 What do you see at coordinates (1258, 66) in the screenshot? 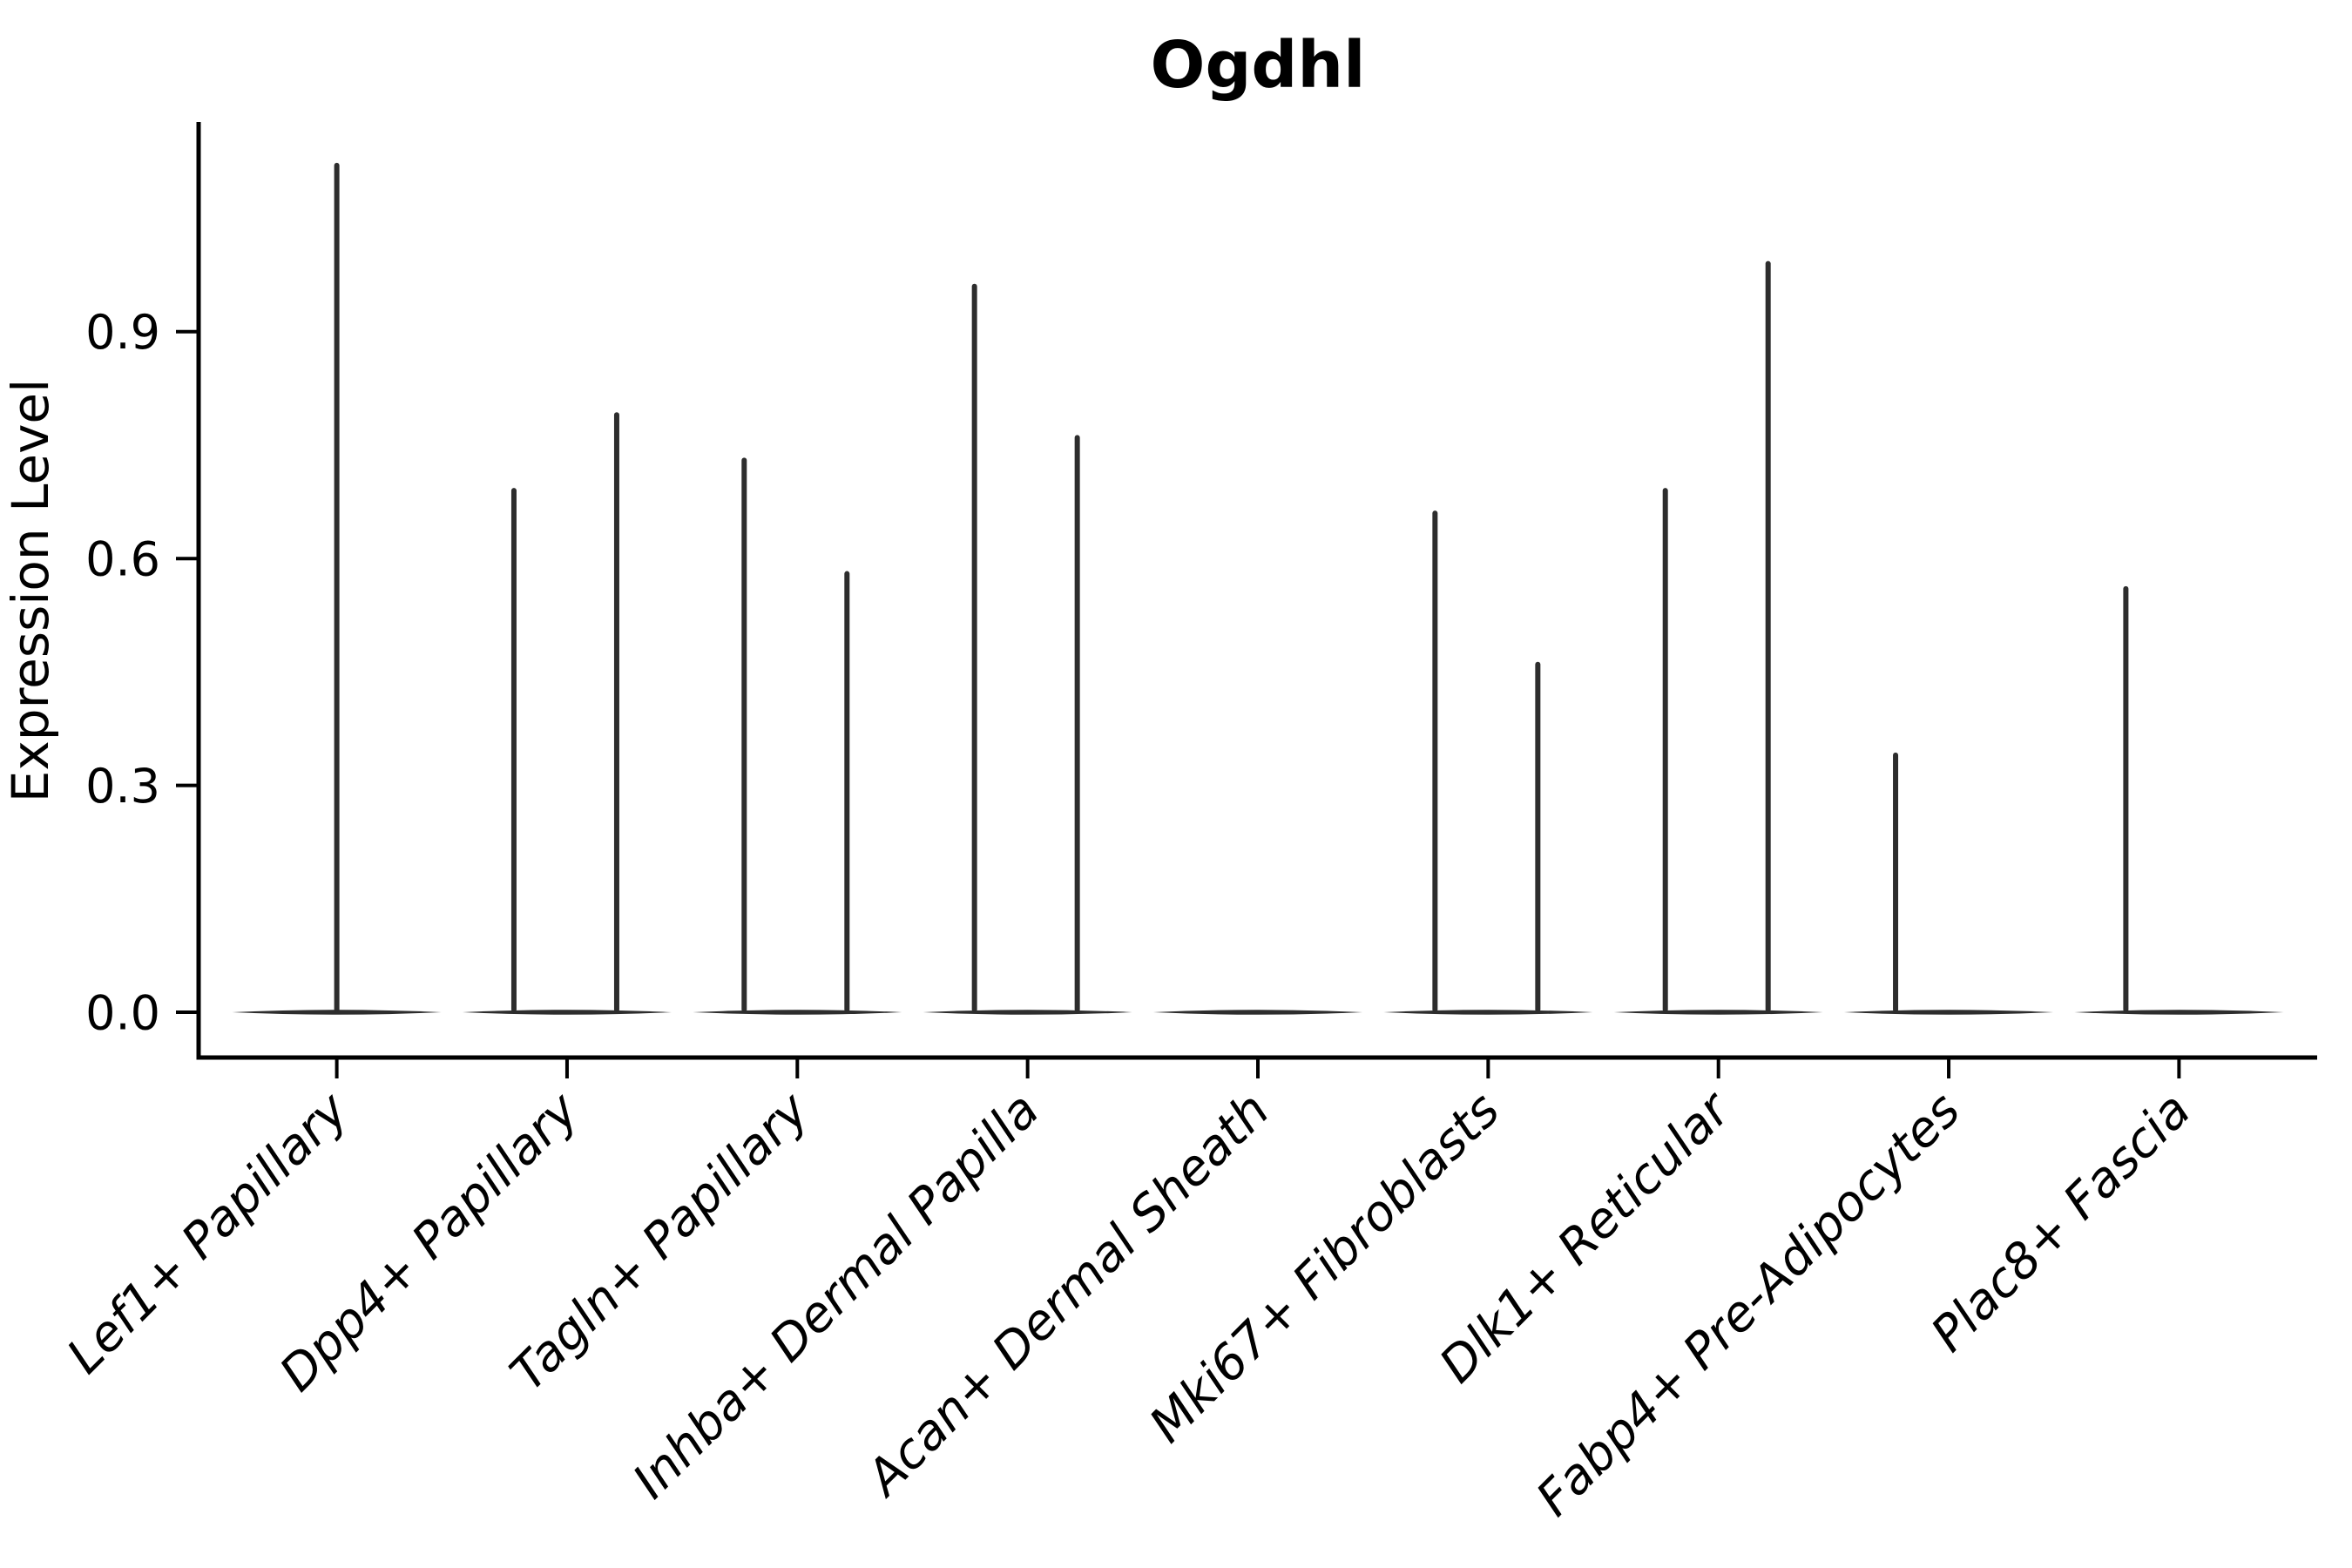
I see `chart-title: Ogdhl` at bounding box center [1258, 66].